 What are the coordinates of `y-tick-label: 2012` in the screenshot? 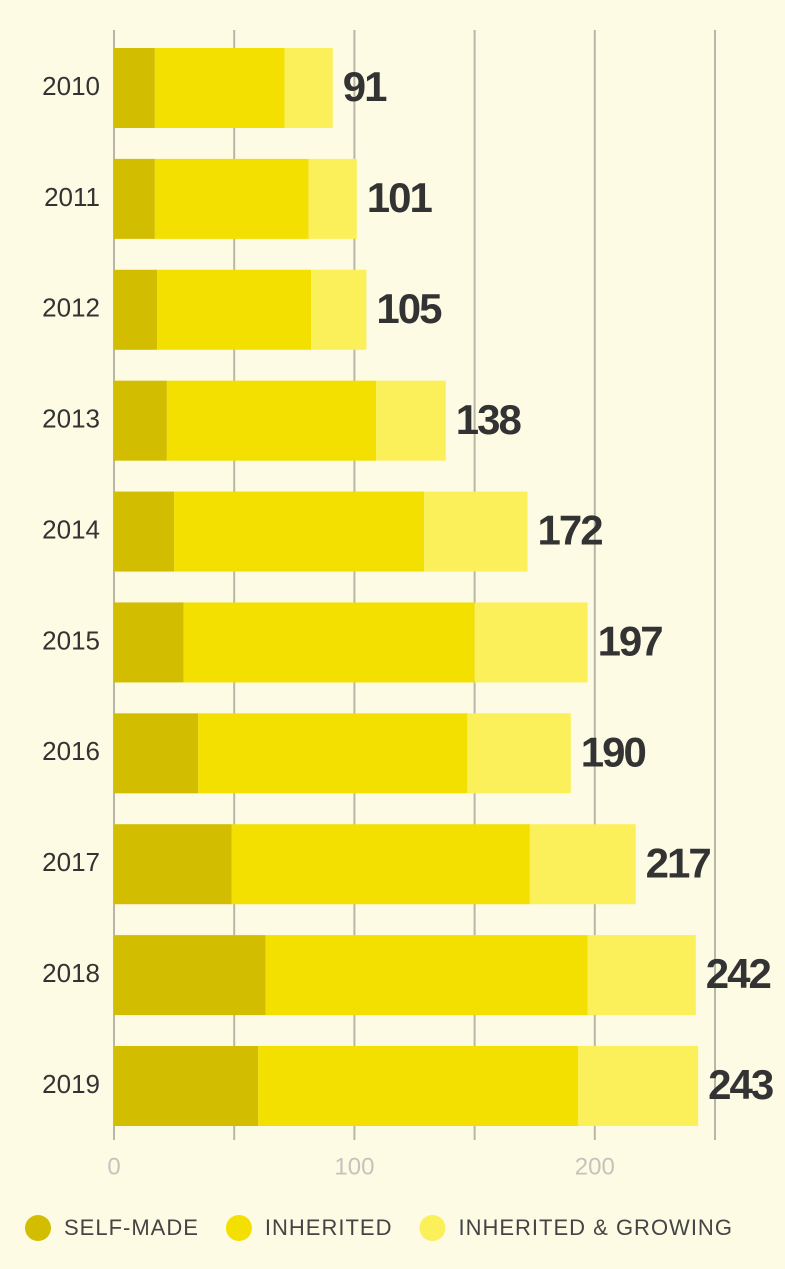 It's located at (71, 308).